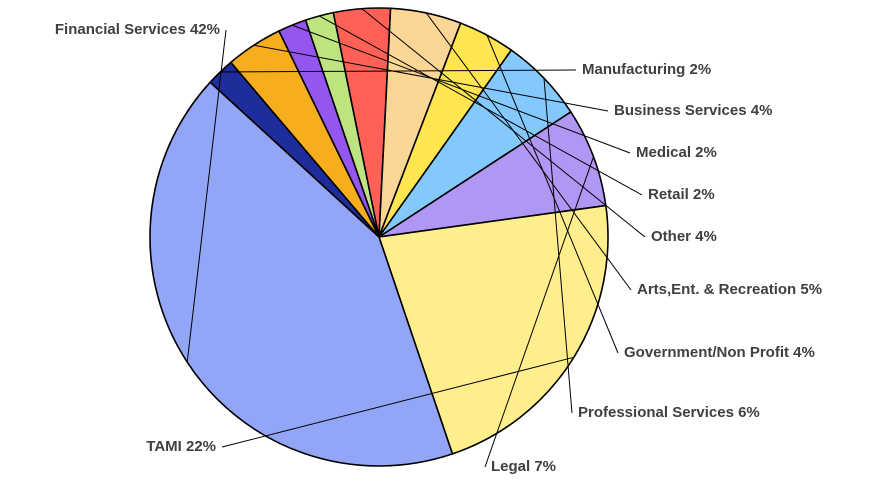 The image size is (894, 482). I want to click on leader-legal, so click(539, 312).